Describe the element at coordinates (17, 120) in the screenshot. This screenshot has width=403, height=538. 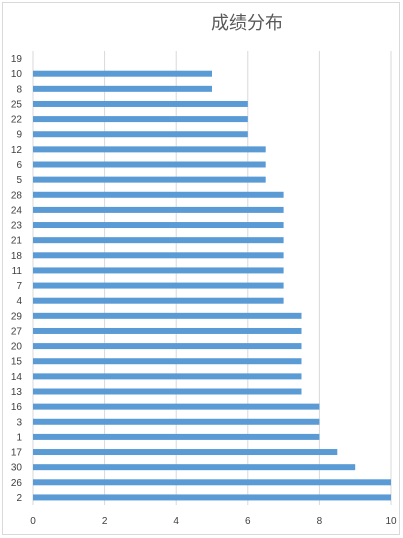
I see `y-tick-label: 22` at that location.